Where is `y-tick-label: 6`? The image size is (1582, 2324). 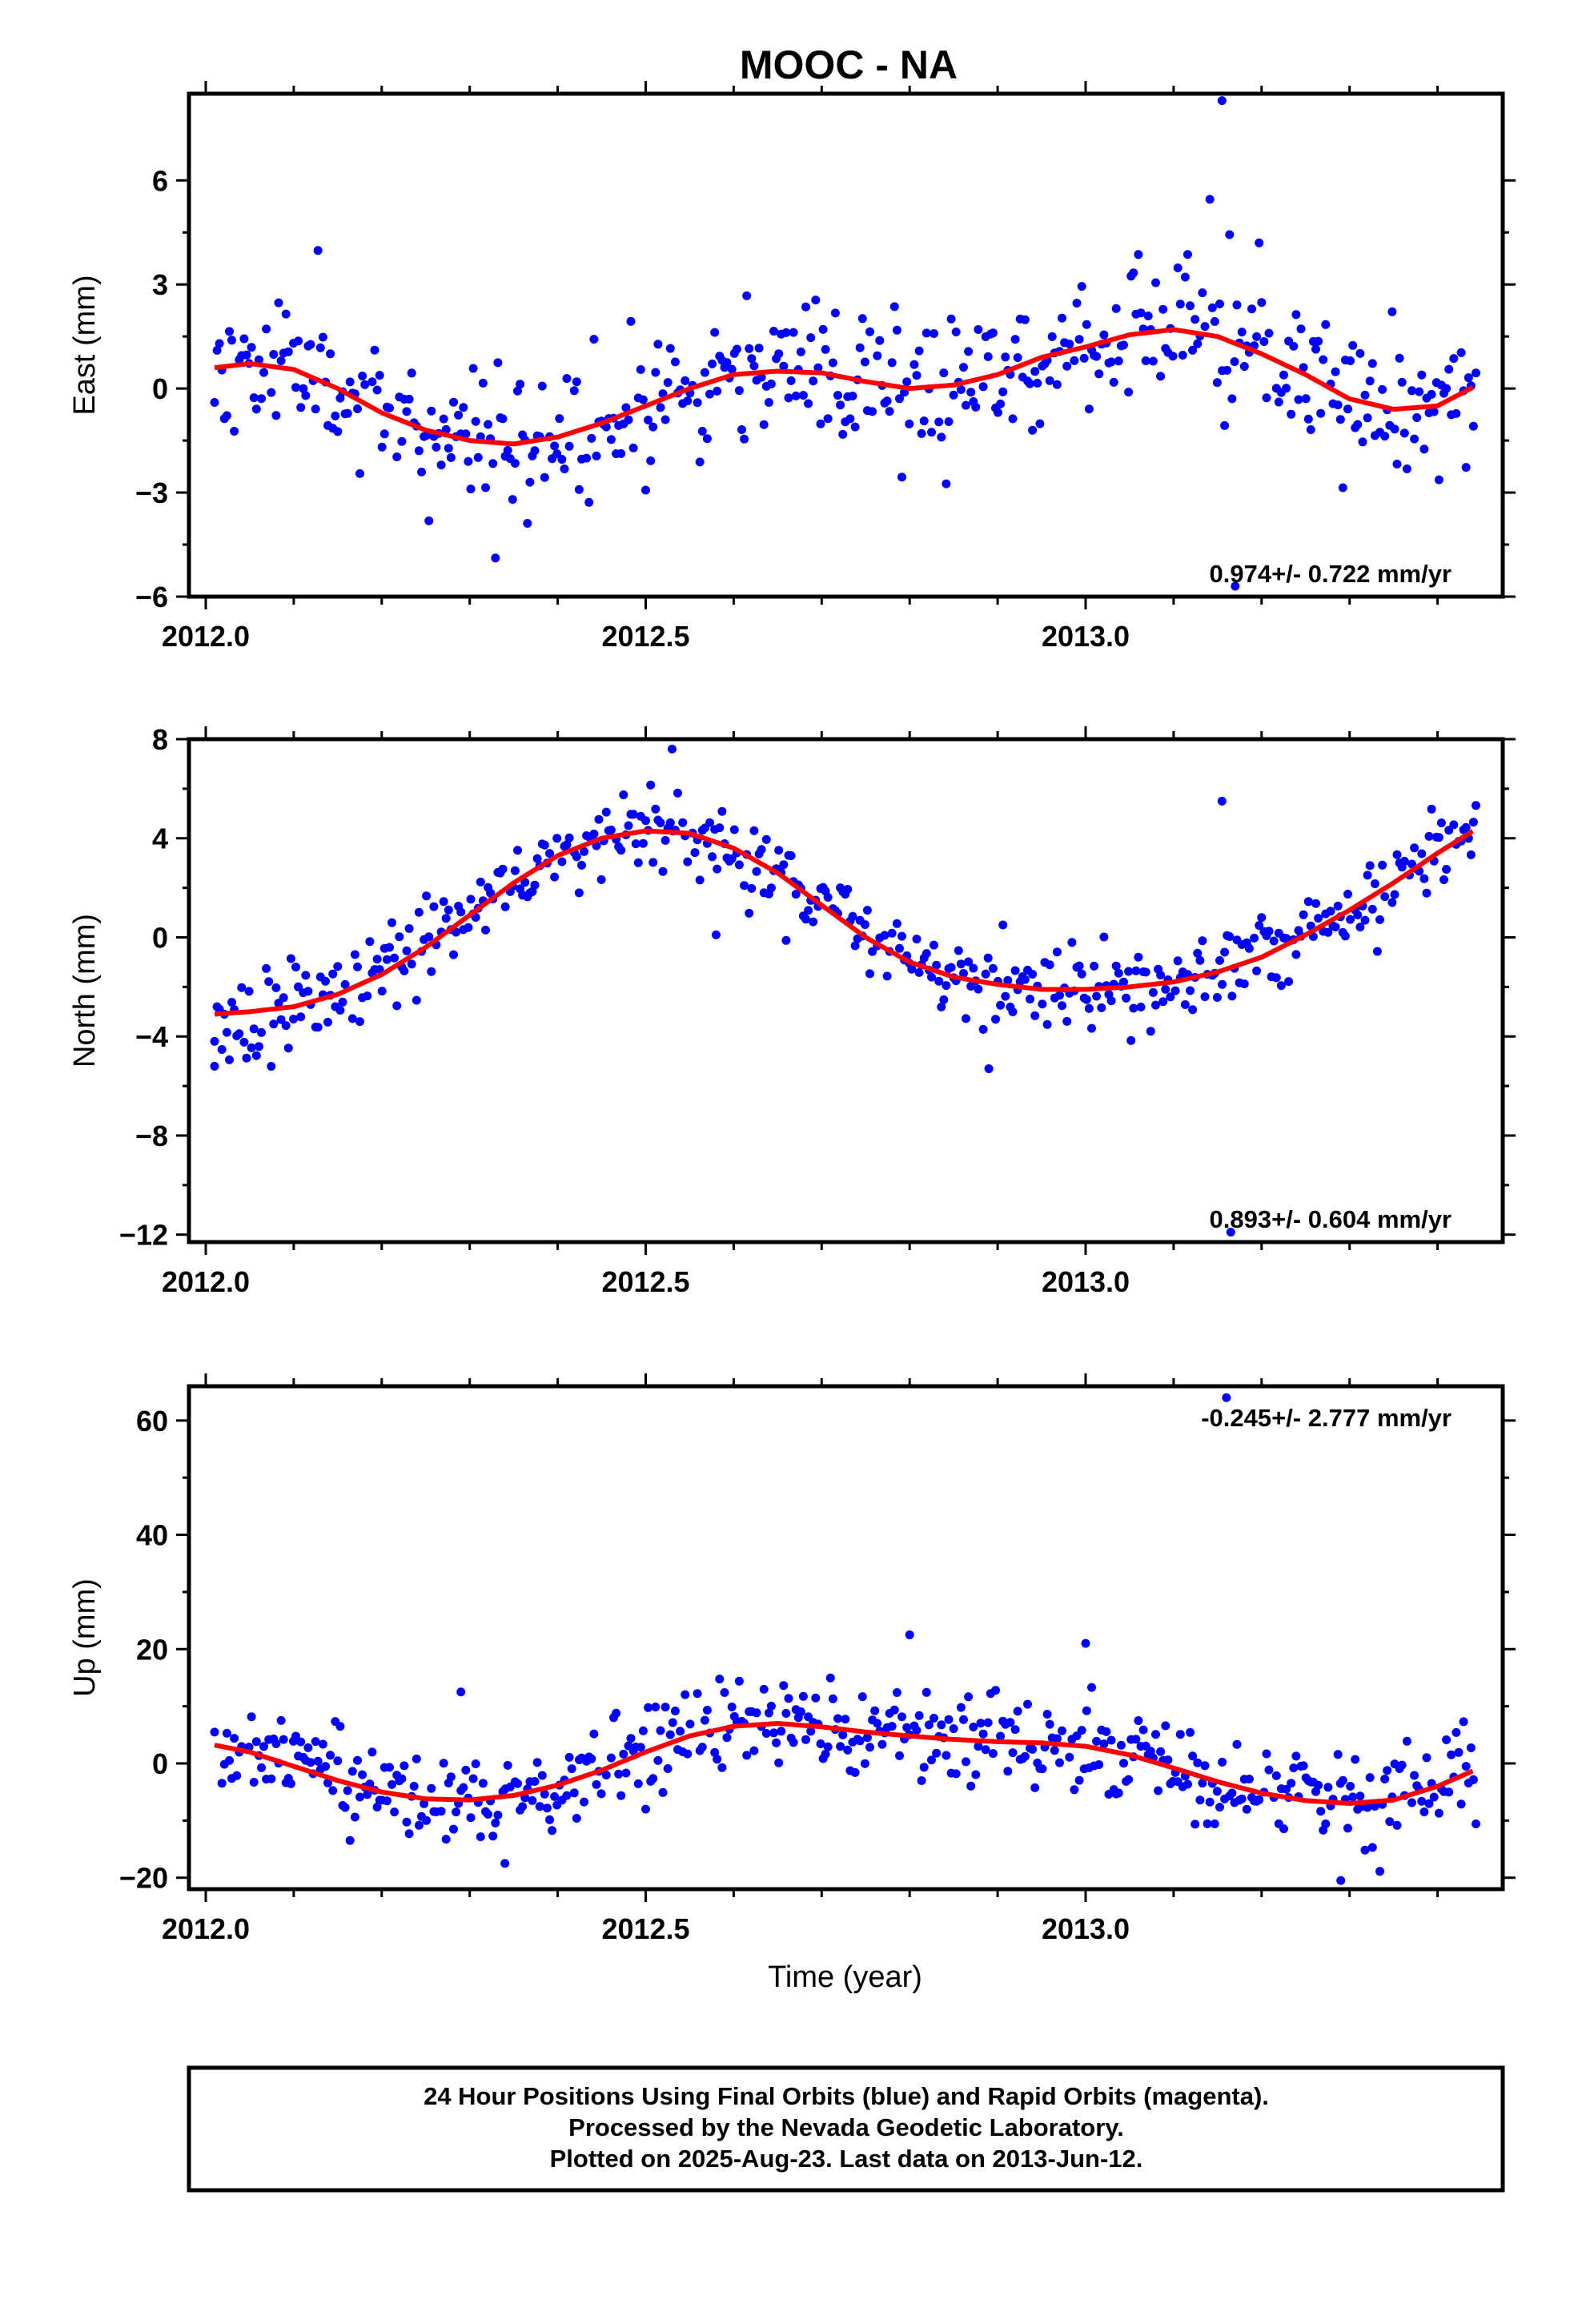 y-tick-label: 6 is located at coordinates (160, 180).